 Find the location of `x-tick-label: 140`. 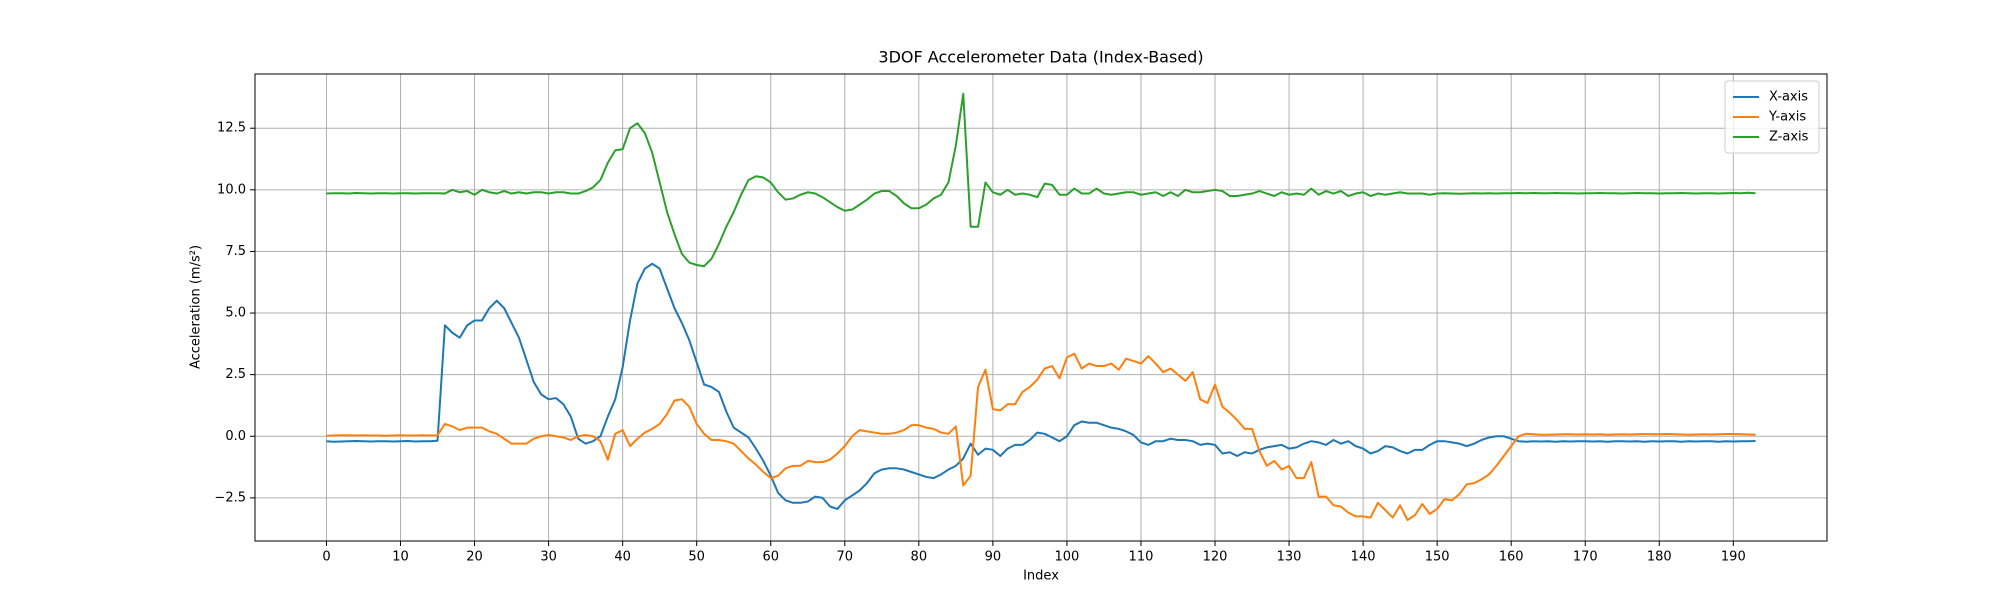

x-tick-label: 140 is located at coordinates (1363, 557).